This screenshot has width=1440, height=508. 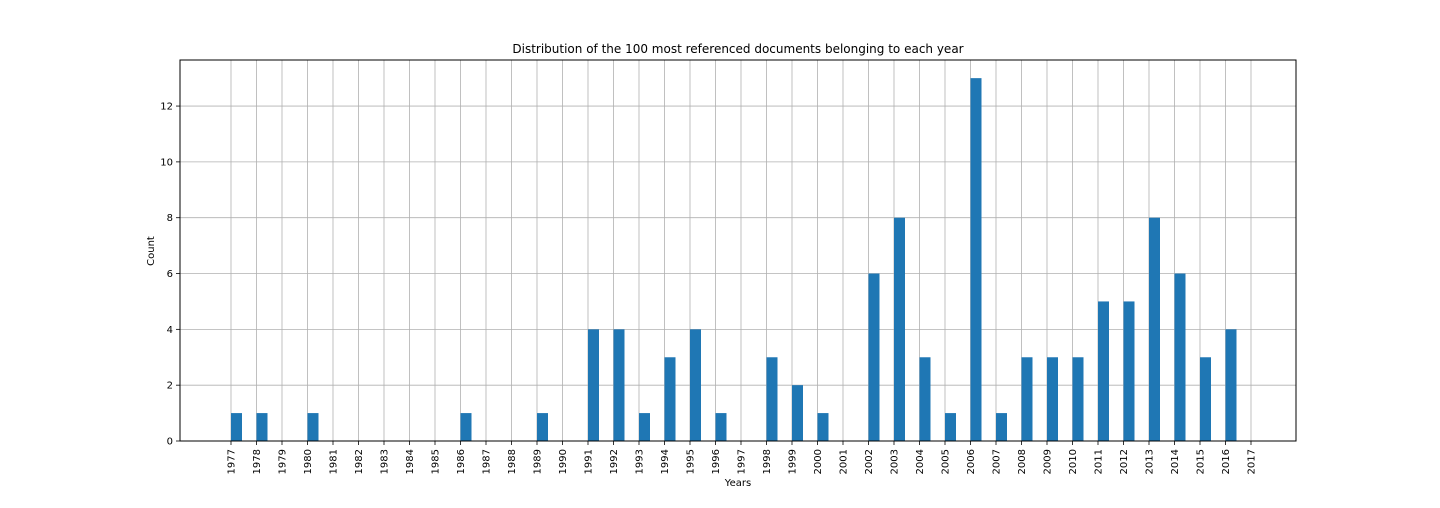 What do you see at coordinates (538, 461) in the screenshot?
I see `x-tick-label: 1989` at bounding box center [538, 461].